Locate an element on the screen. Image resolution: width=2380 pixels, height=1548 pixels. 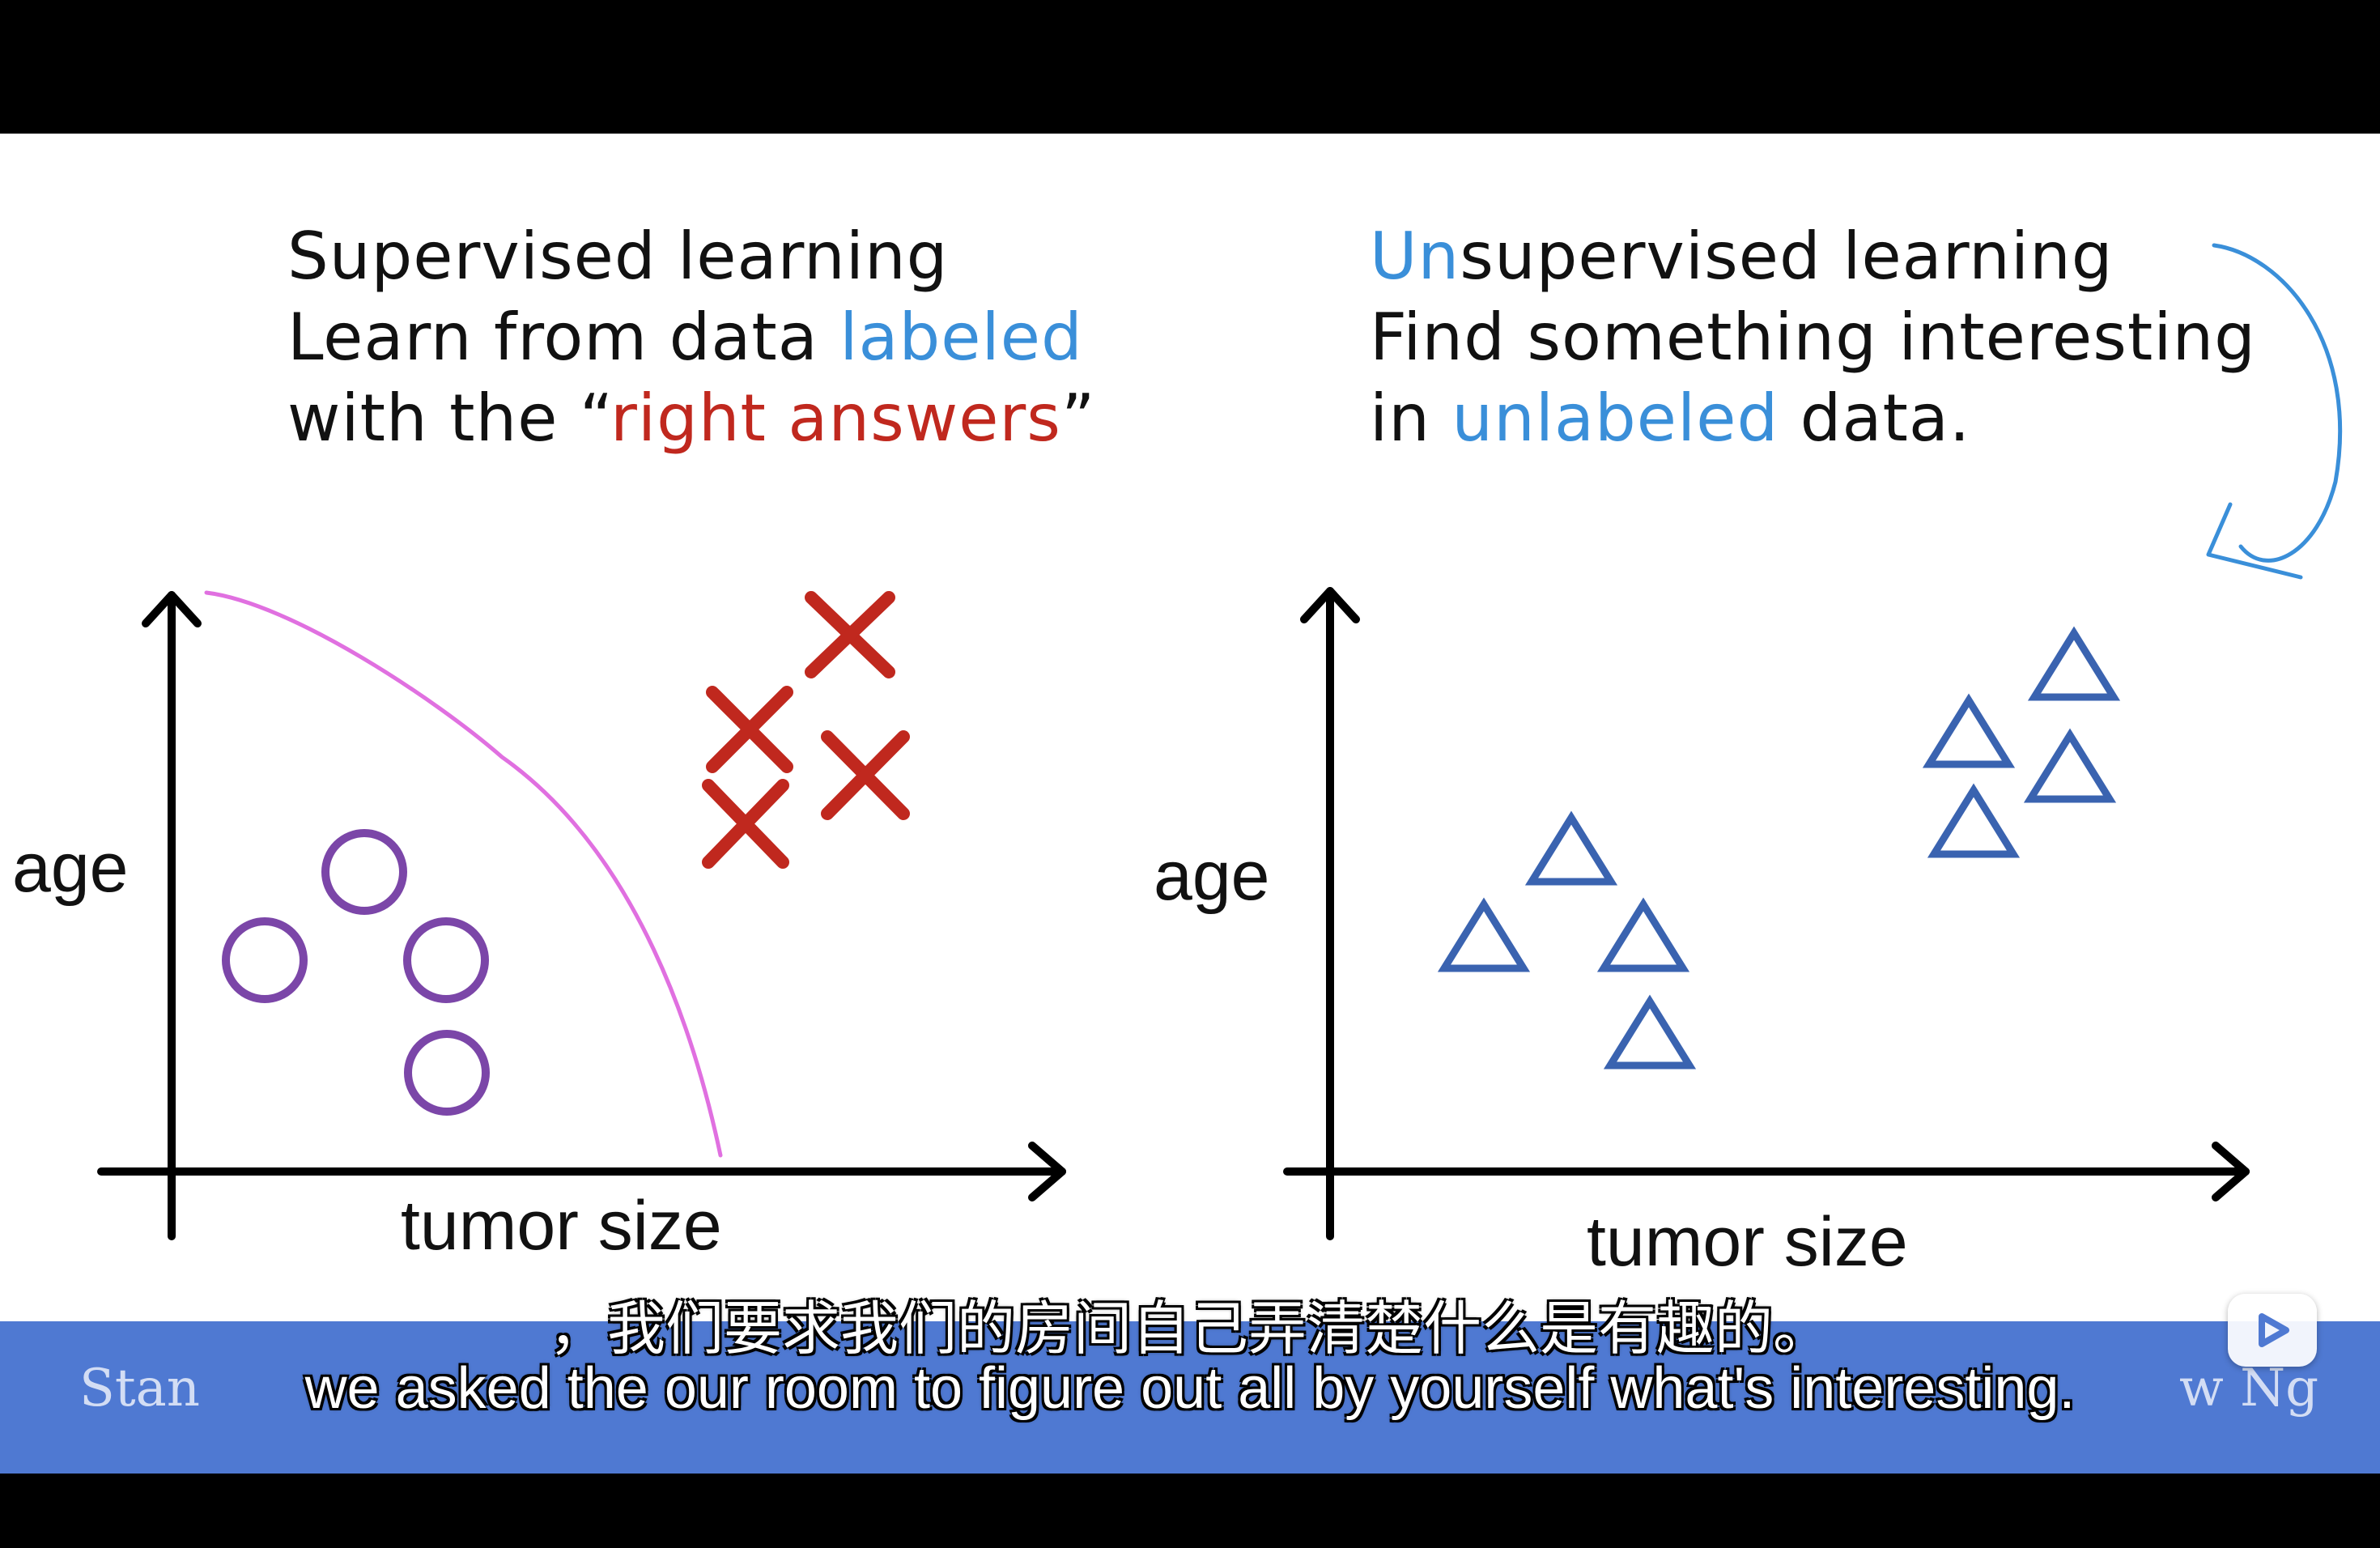
left-y-axis-label: age is located at coordinates (70, 868).